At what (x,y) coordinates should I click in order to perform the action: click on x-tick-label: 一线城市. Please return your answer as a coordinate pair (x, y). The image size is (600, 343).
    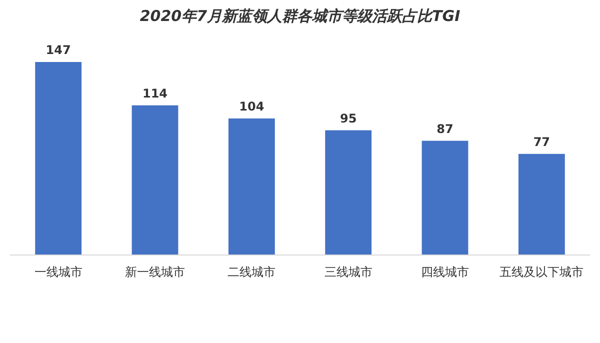
    Looking at the image, I should click on (58, 272).